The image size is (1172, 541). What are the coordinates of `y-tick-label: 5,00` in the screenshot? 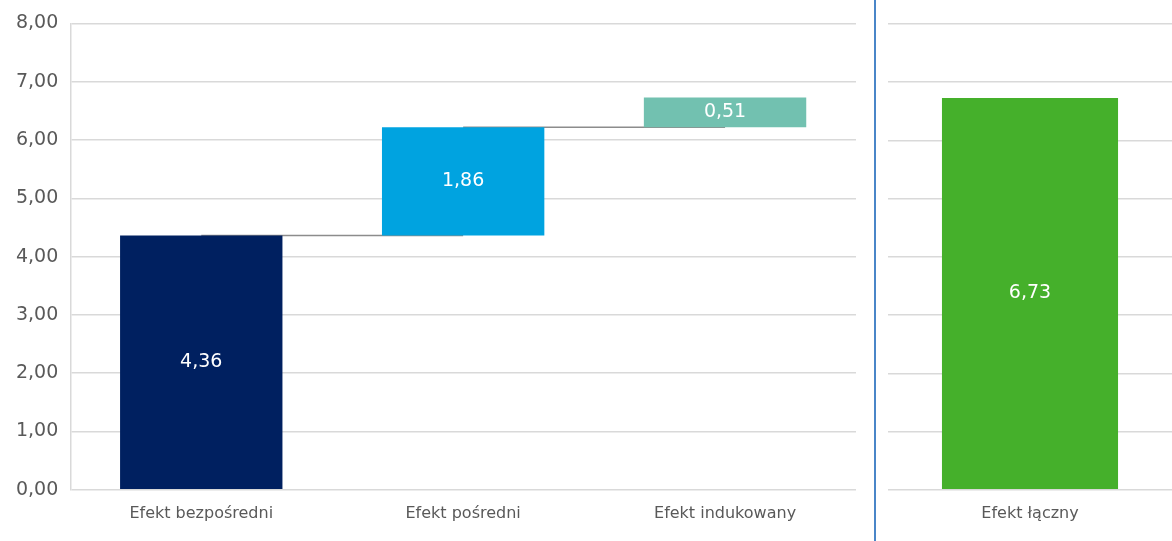 It's located at (37, 196).